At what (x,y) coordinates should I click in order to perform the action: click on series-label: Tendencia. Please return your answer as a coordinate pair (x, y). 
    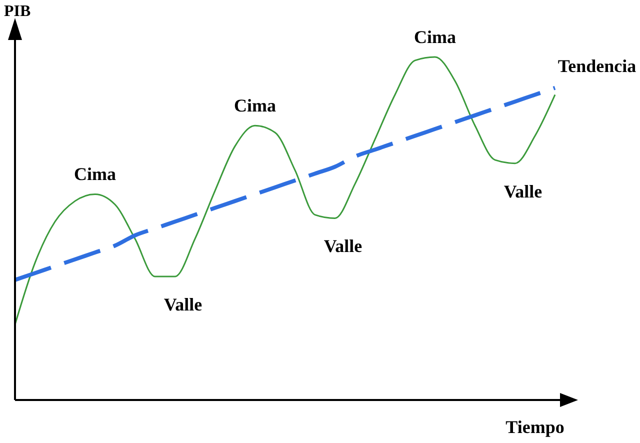
    Looking at the image, I should click on (597, 66).